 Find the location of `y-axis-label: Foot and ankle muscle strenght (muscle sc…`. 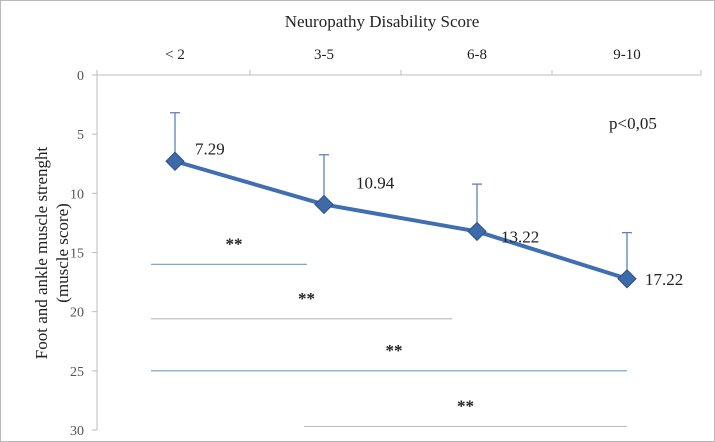

y-axis-label: Foot and ankle muscle strenght (muscle sc… is located at coordinates (52, 252).